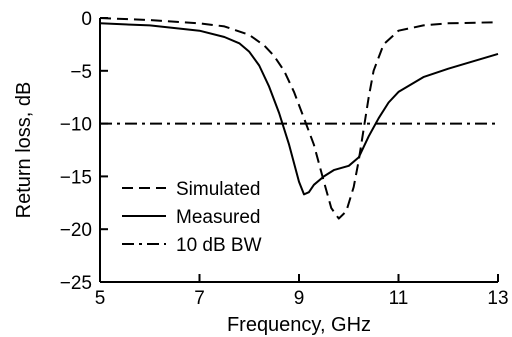 This screenshot has height=337, width=512. I want to click on legend-label-simulated: Simulated, so click(218, 189).